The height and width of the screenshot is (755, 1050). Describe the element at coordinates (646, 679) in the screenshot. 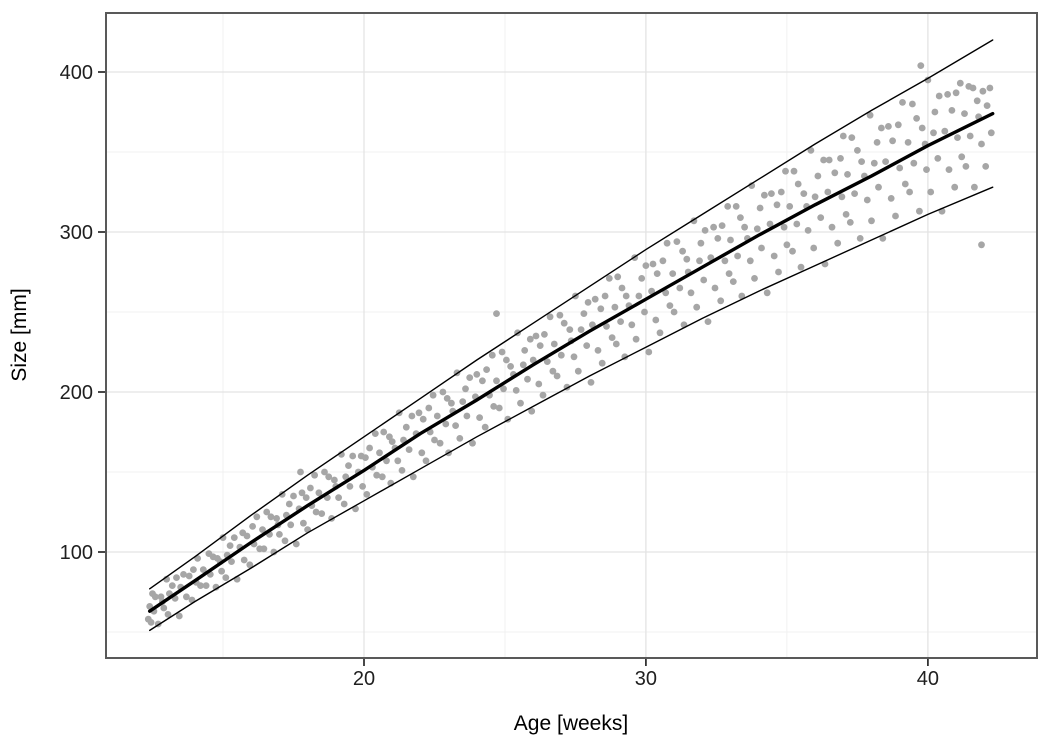

I see `x-tick-label: 30` at that location.